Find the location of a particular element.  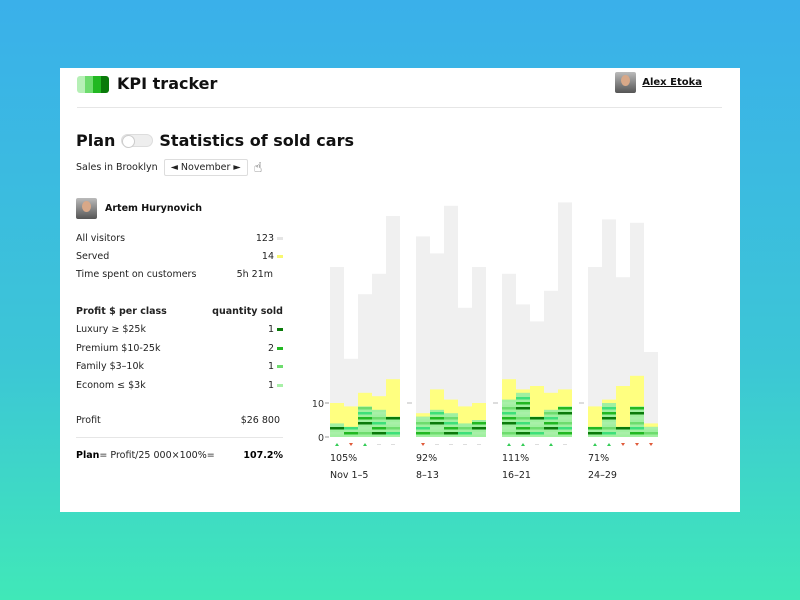

stat-label: Time spent on customers is located at coordinates (136, 274).